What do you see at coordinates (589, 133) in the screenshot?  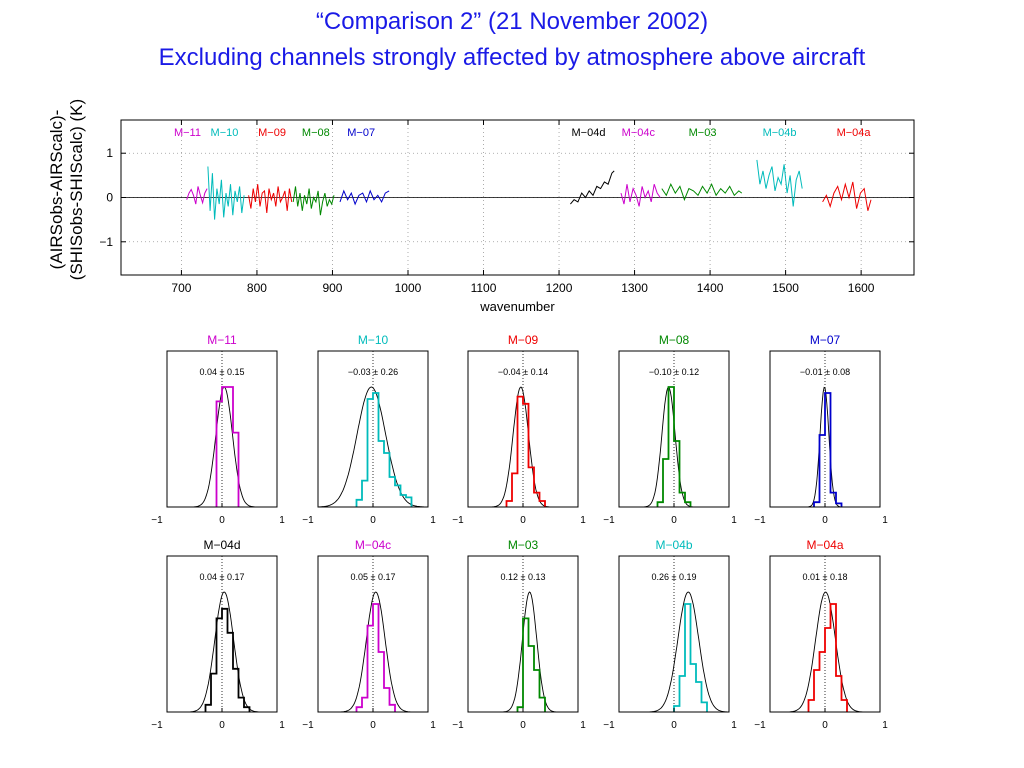 I see `spectrum-series-label: M−04d` at bounding box center [589, 133].